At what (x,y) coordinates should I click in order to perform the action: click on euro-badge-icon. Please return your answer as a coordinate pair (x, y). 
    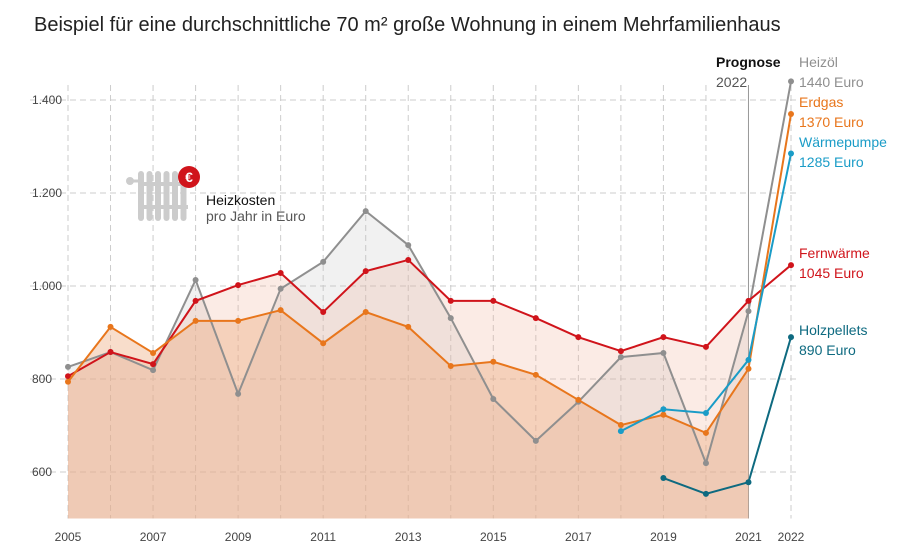
    Looking at the image, I should click on (189, 177).